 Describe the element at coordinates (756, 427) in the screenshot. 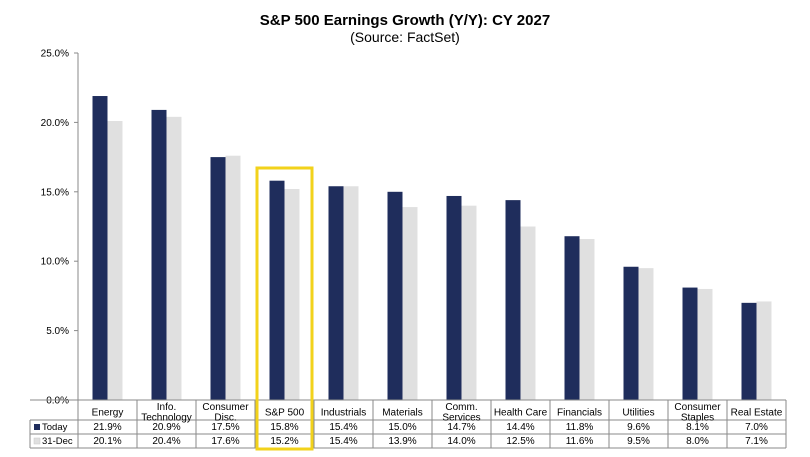

I see `data-label: 7.0%` at that location.